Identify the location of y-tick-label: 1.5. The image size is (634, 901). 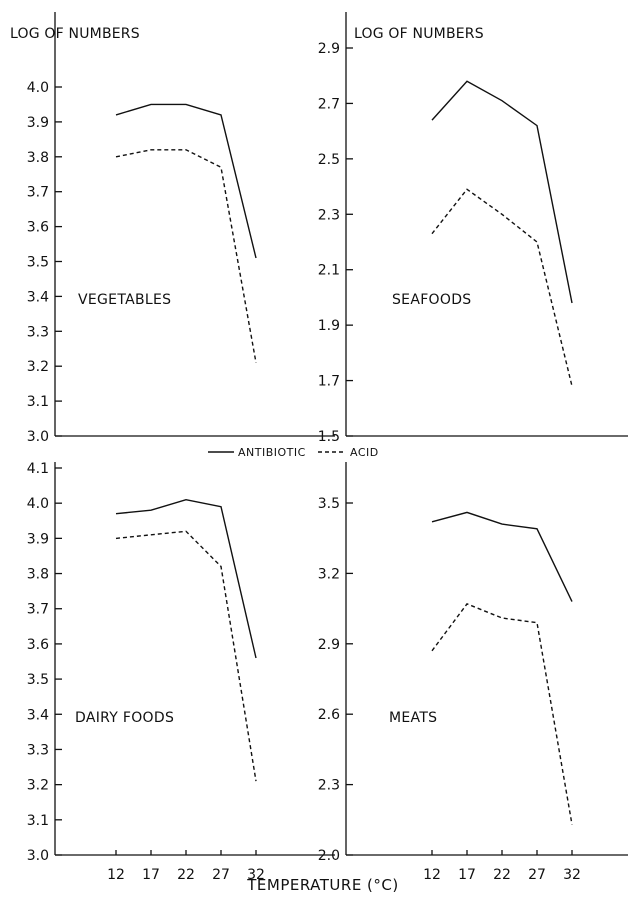
(329, 437).